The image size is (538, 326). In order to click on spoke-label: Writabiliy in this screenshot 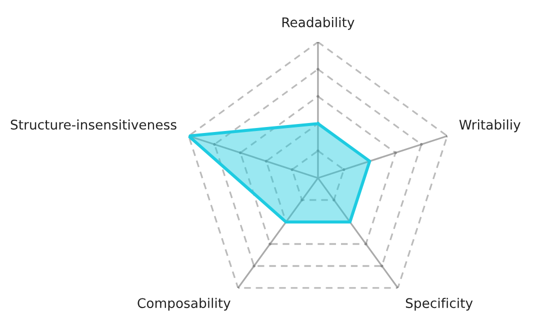, I will do `click(489, 125)`.